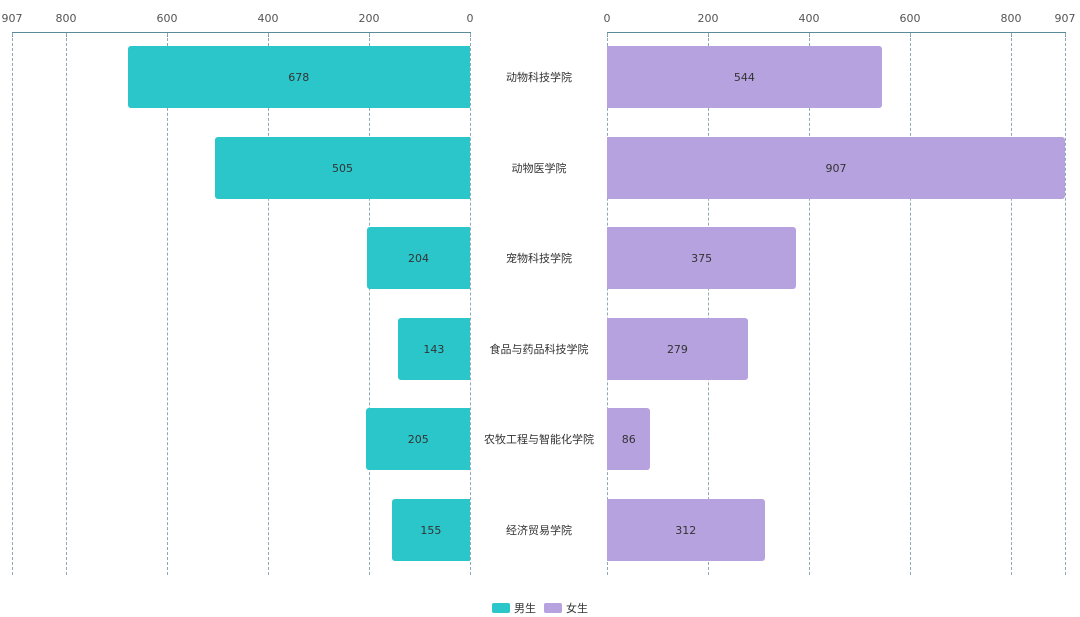 Image resolution: width=1080 pixels, height=617 pixels. What do you see at coordinates (418, 439) in the screenshot?
I see `bar-male: 205` at bounding box center [418, 439].